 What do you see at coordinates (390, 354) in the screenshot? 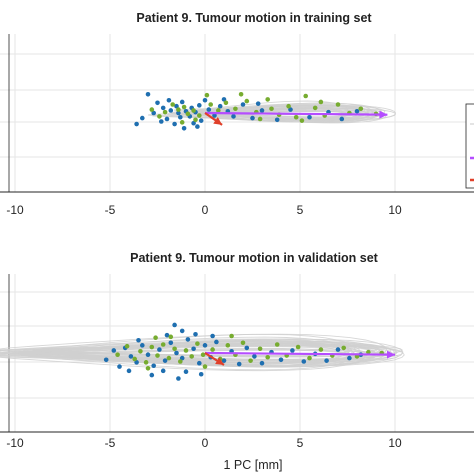
I see `pc1-arrow-head` at bounding box center [390, 354].